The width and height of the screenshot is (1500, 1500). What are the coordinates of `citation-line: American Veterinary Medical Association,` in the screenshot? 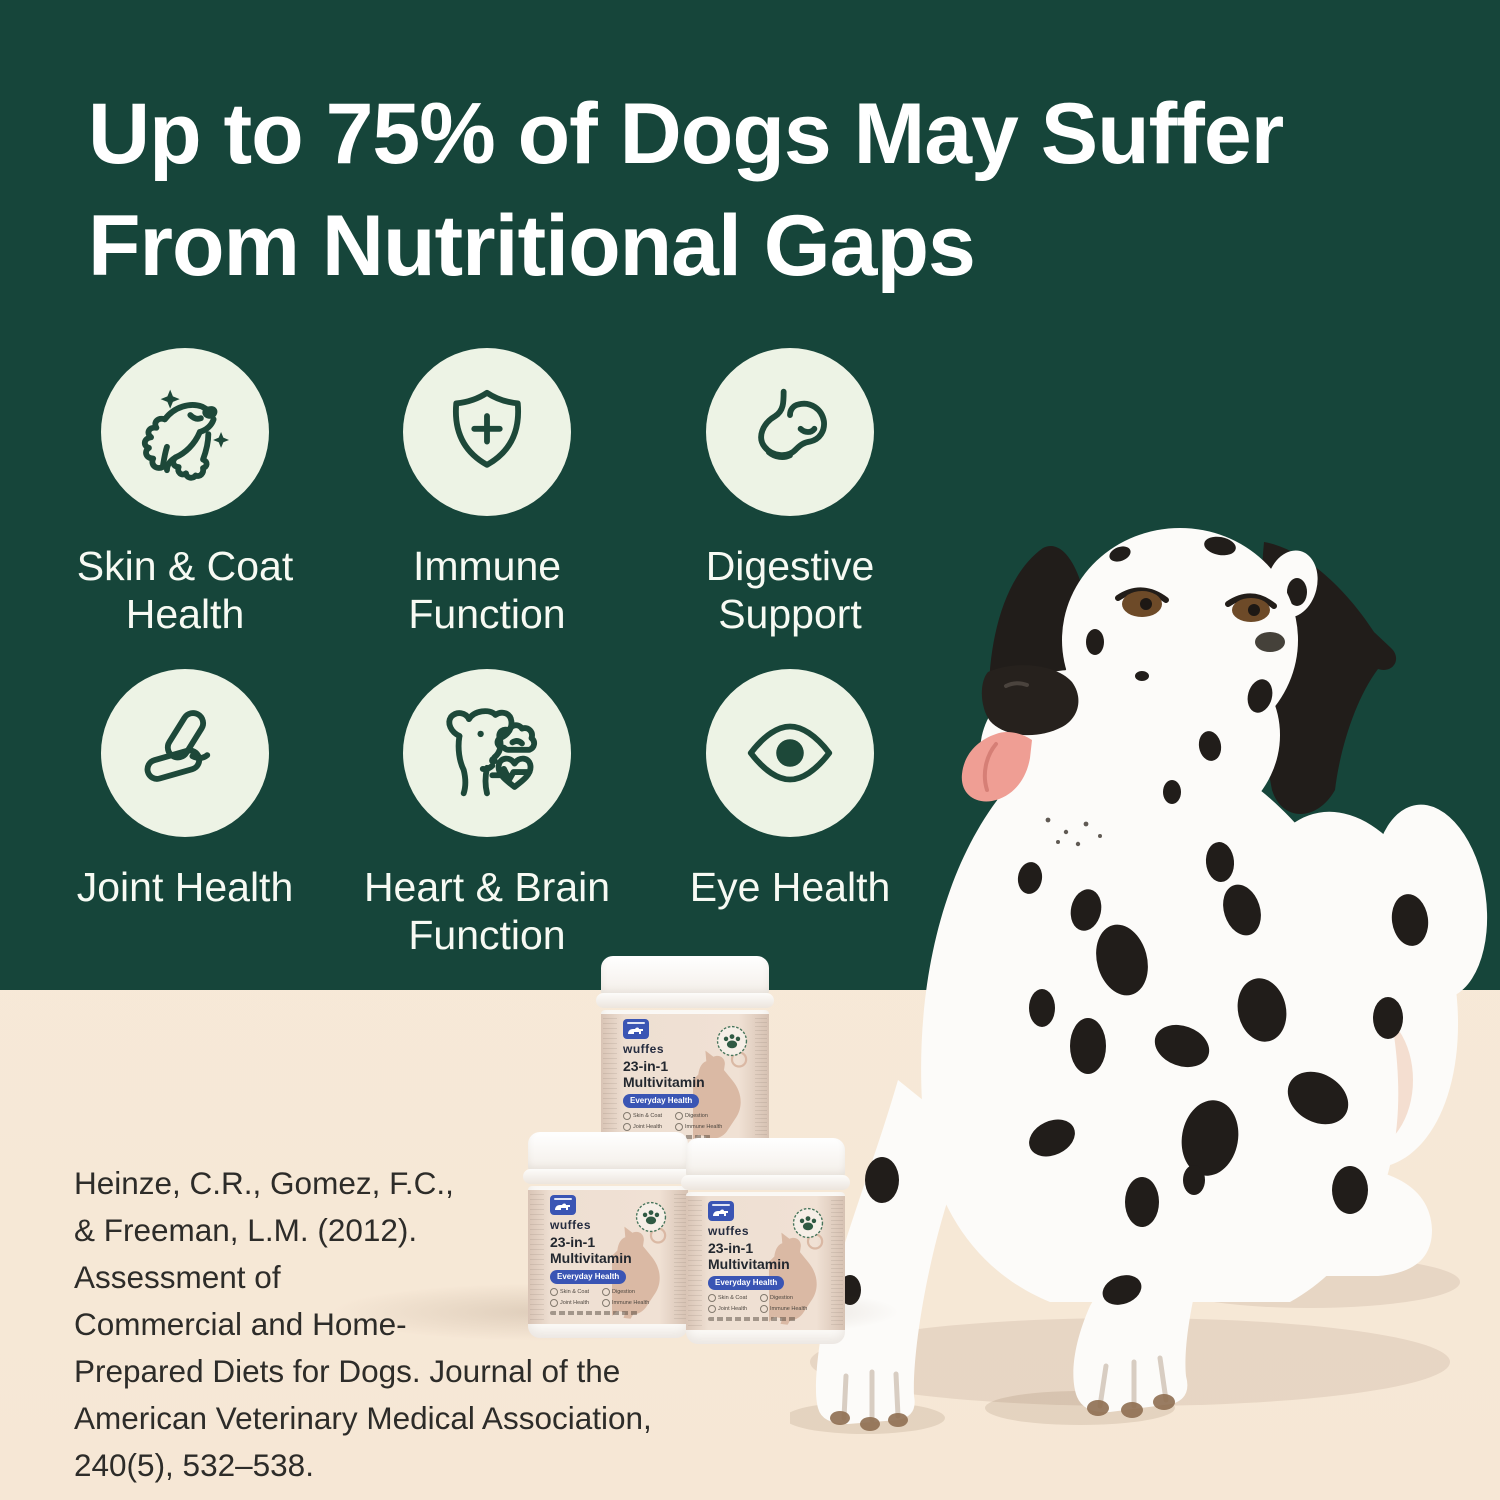 It's located at (363, 1418).